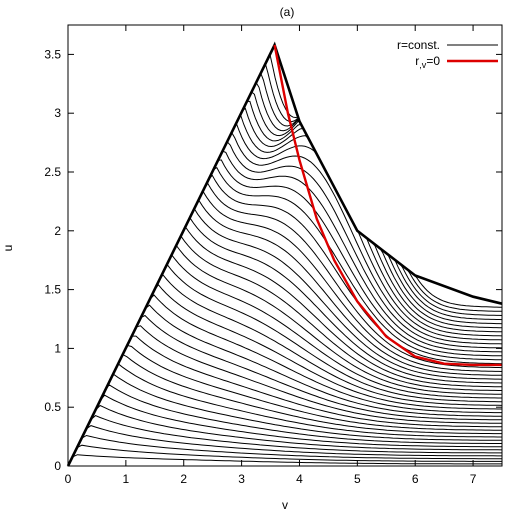 The width and height of the screenshot is (516, 514). I want to click on x-axis-label: v, so click(285, 505).